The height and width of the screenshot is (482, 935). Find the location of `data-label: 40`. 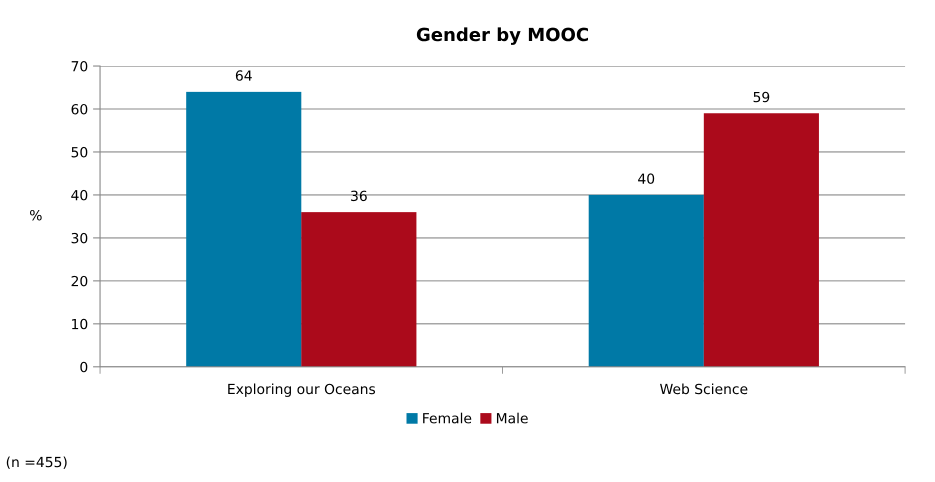

data-label: 40 is located at coordinates (646, 178).